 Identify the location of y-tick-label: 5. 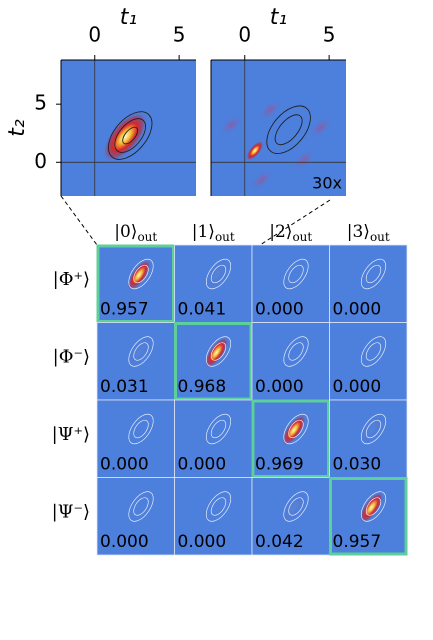
(40, 103).